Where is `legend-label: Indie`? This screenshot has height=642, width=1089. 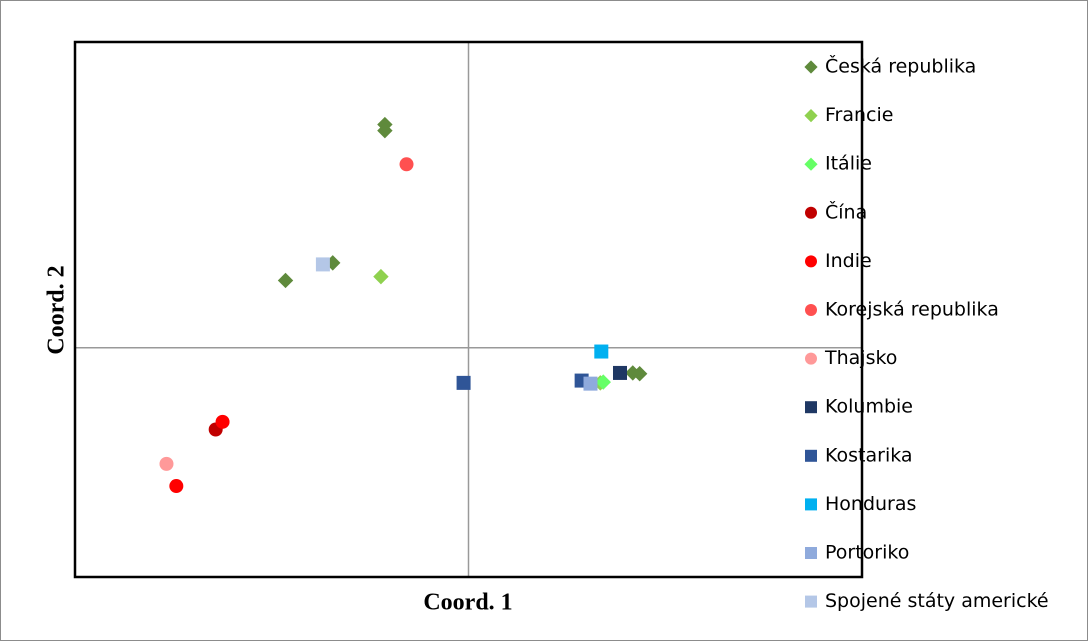
legend-label: Indie is located at coordinates (848, 261).